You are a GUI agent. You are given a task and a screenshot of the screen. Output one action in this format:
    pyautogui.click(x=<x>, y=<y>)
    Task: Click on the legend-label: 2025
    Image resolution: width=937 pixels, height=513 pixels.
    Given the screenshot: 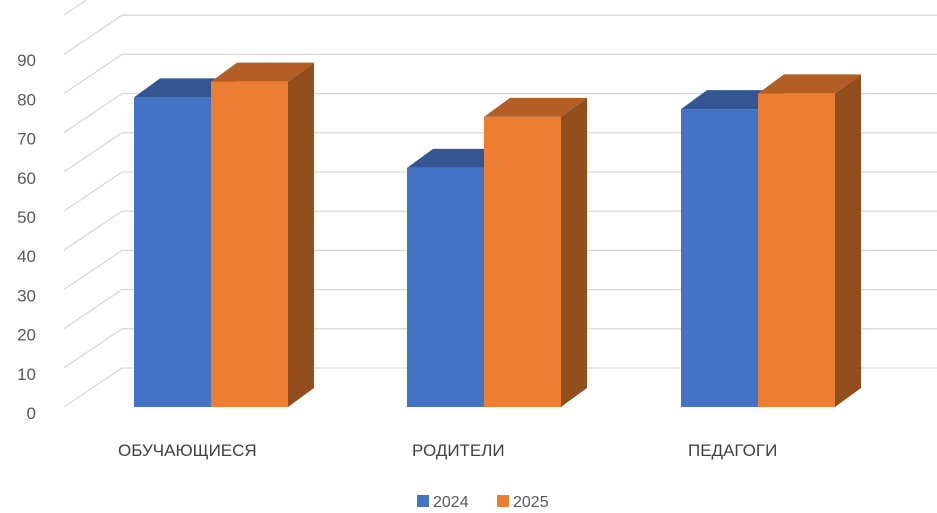 What is the action you would take?
    pyautogui.click(x=531, y=502)
    